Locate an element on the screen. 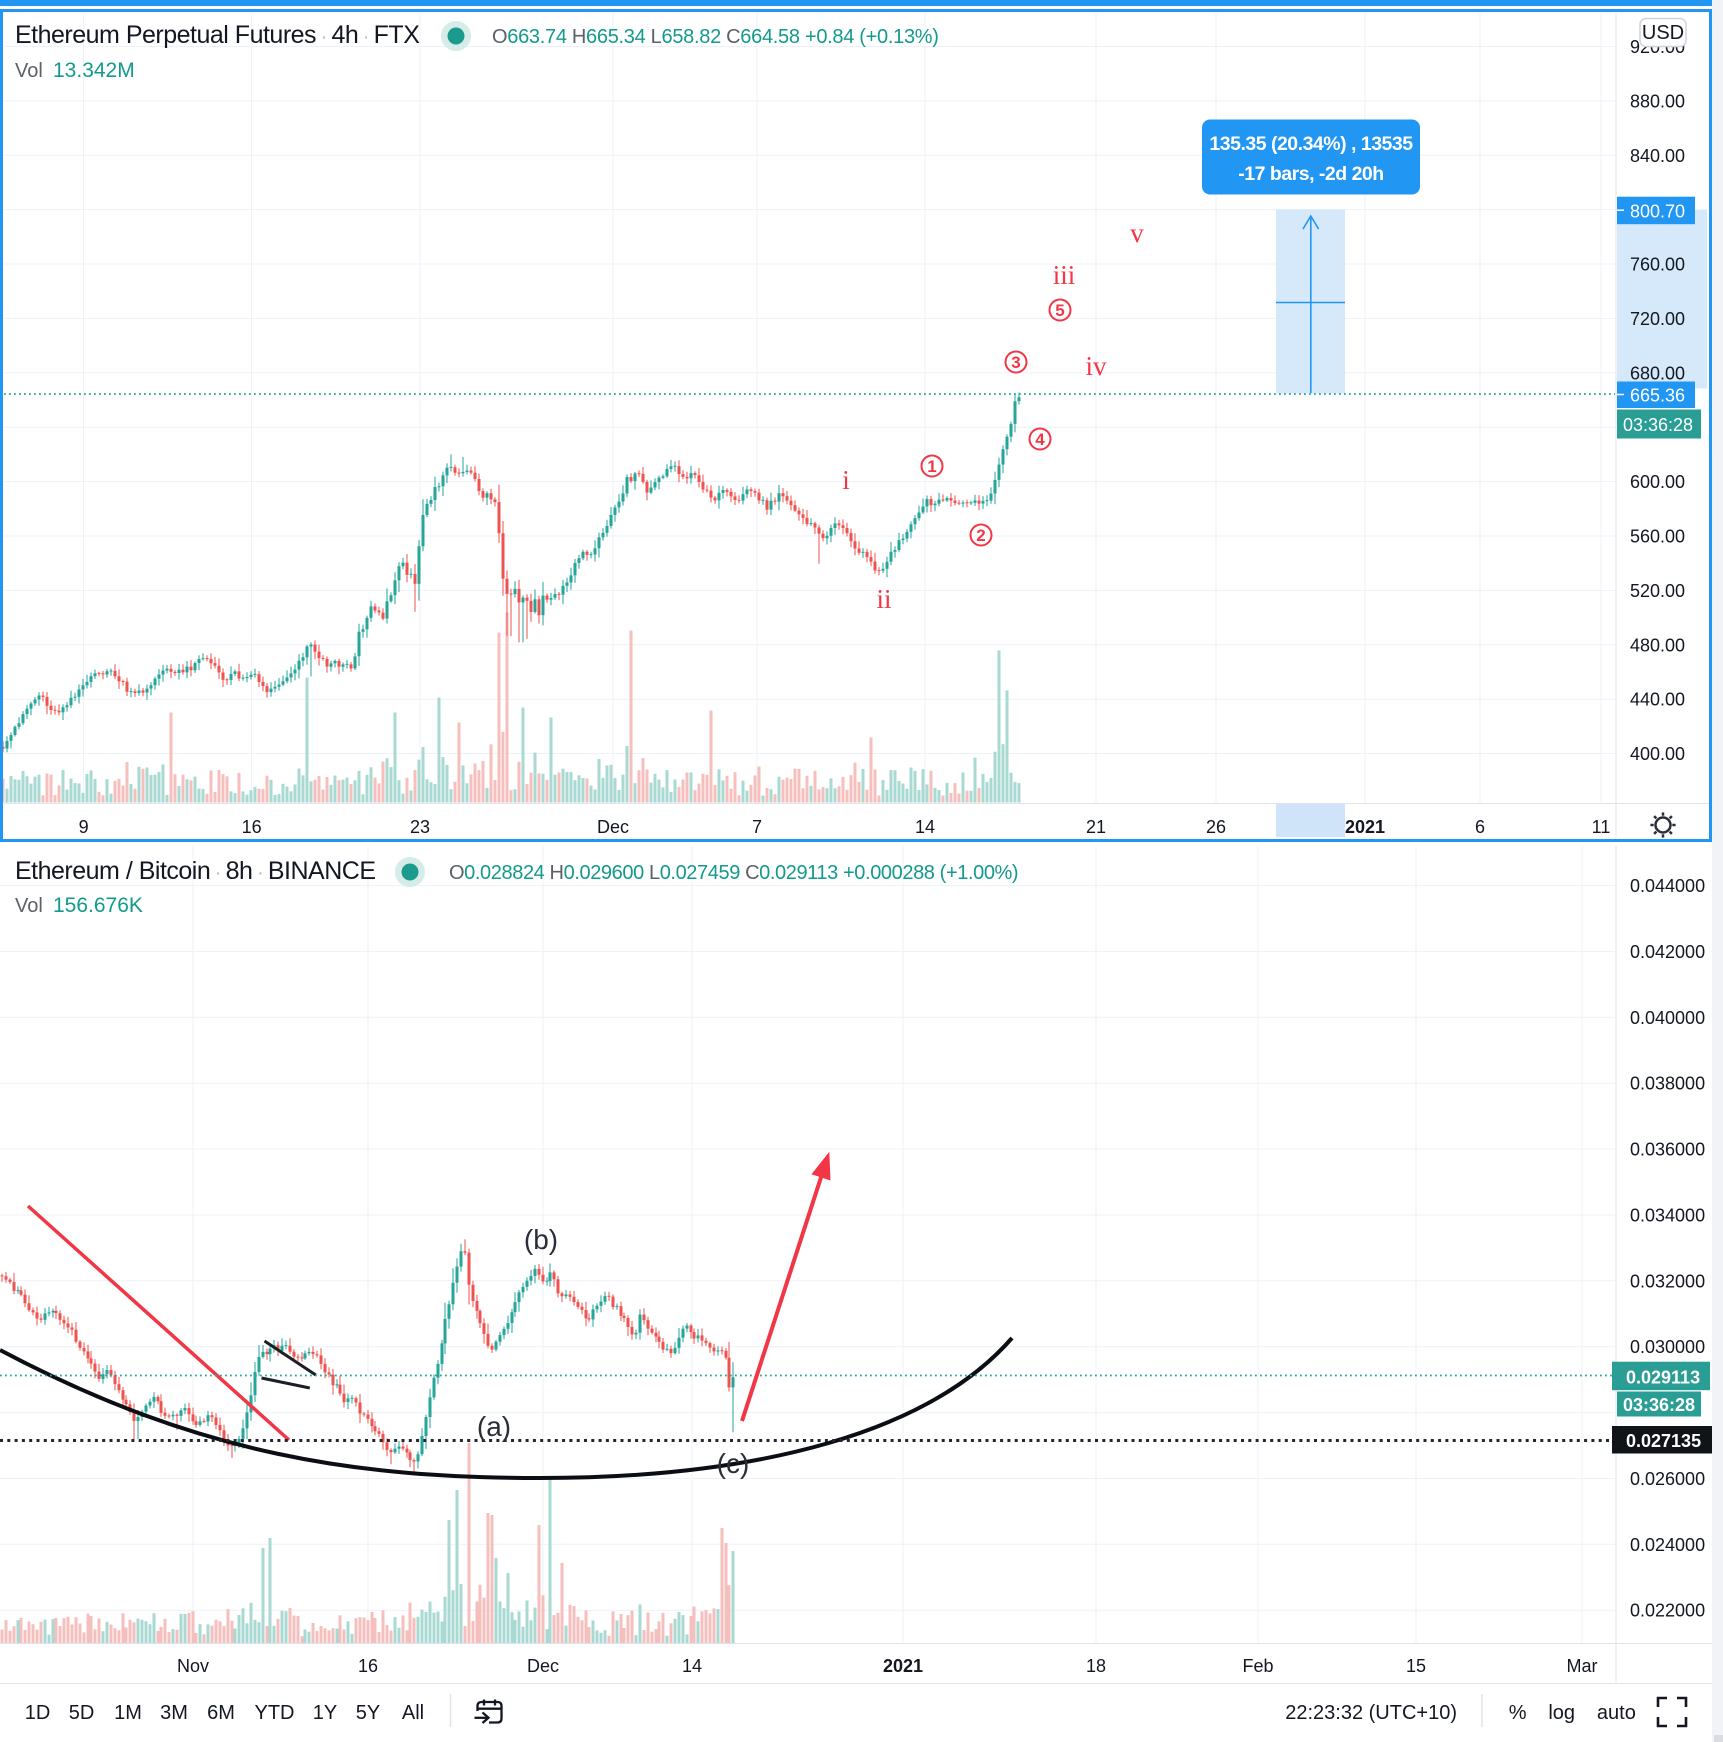 This screenshot has height=1742, width=1723. svg-text: 2 is located at coordinates (980, 535).